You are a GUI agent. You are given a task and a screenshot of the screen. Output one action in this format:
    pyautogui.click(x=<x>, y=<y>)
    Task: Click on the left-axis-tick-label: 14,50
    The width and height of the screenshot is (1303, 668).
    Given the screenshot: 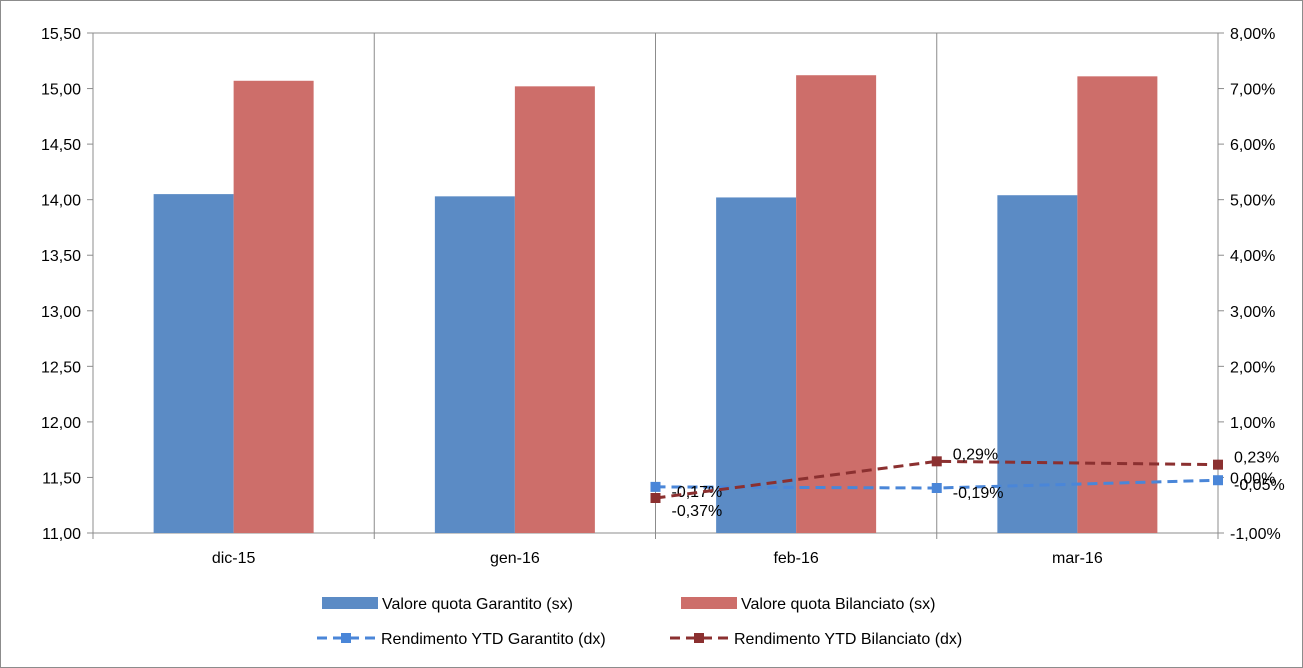 What is the action you would take?
    pyautogui.click(x=61, y=145)
    